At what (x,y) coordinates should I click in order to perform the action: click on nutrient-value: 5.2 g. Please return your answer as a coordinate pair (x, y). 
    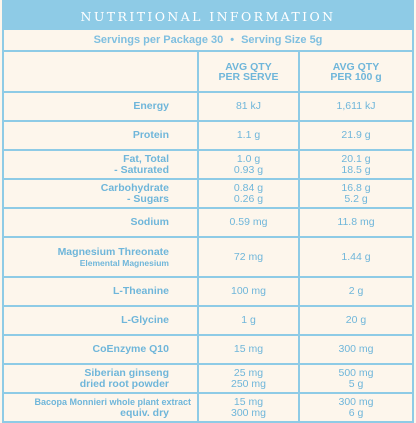
    Looking at the image, I should click on (356, 198).